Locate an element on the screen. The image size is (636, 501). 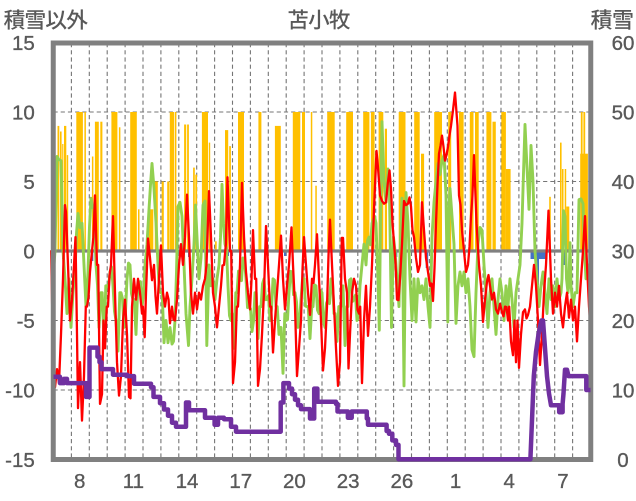
svg-text: -10 is located at coordinates (20, 391).